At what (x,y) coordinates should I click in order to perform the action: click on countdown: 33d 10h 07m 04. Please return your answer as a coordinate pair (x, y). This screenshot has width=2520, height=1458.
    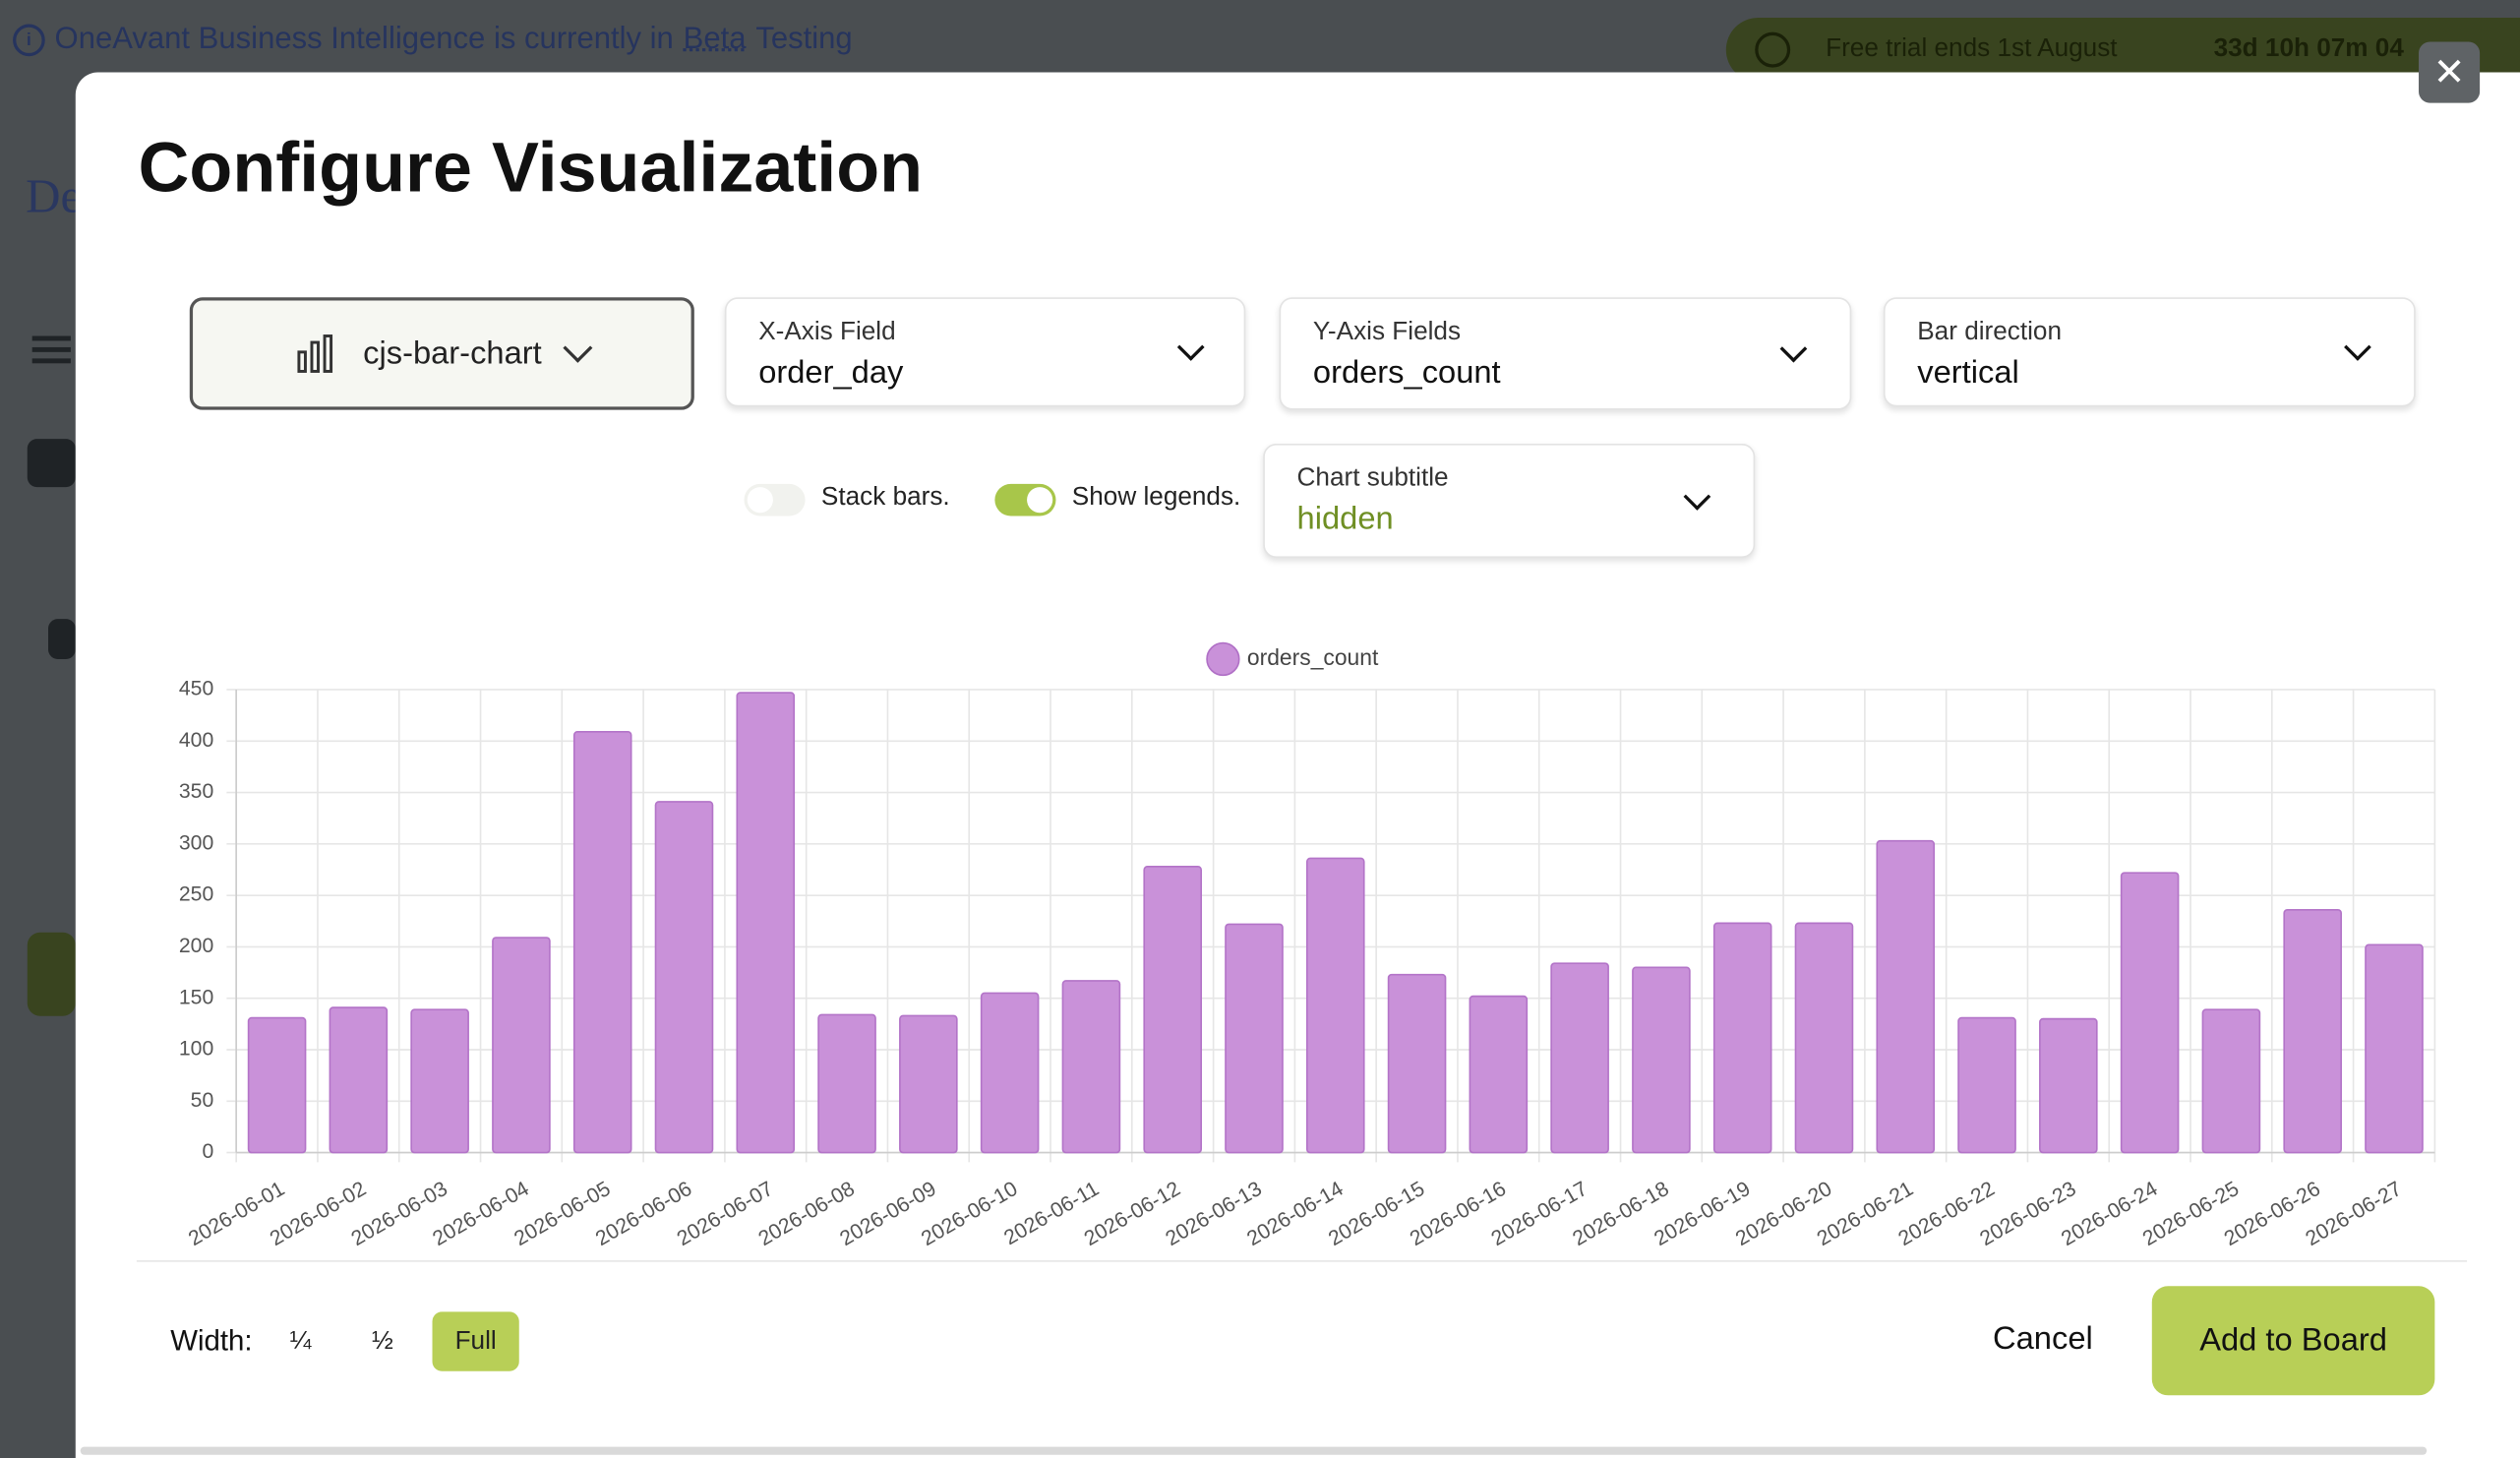
    Looking at the image, I should click on (2308, 48).